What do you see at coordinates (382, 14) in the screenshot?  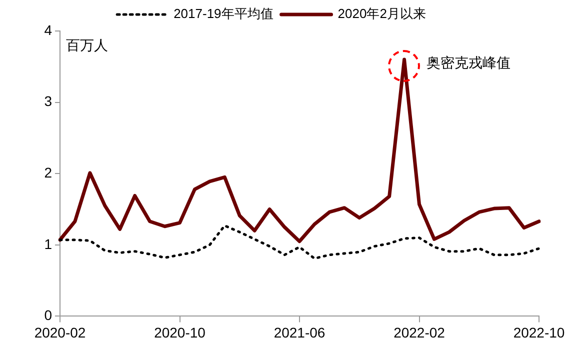 I see `legend-label: 2020年2月以来` at bounding box center [382, 14].